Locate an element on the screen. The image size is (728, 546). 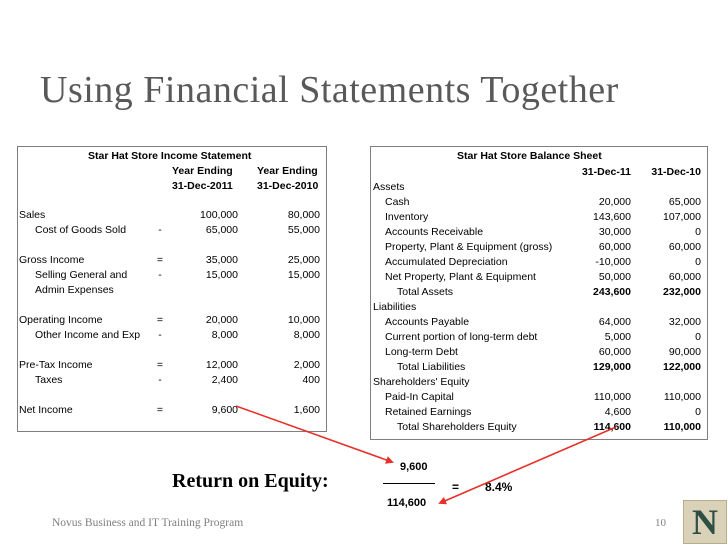
income-row-v2: 1,600 is located at coordinates (306, 410).